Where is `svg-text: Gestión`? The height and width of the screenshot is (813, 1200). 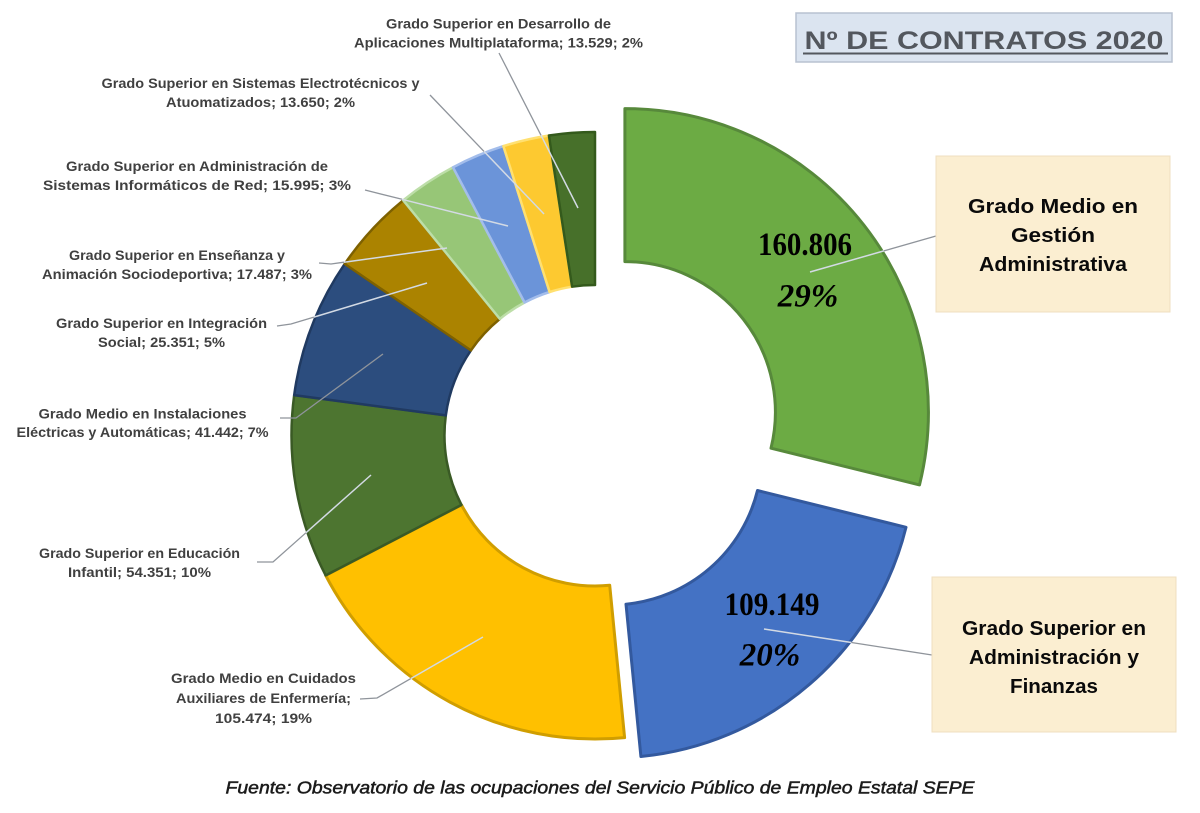 svg-text: Gestión is located at coordinates (1053, 236).